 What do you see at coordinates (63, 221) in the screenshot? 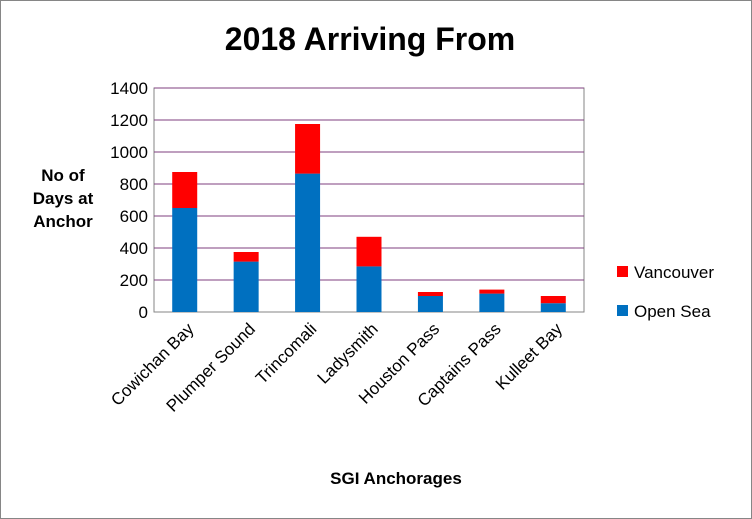
I see `y-axis-label-line-3: Anchor` at bounding box center [63, 221].